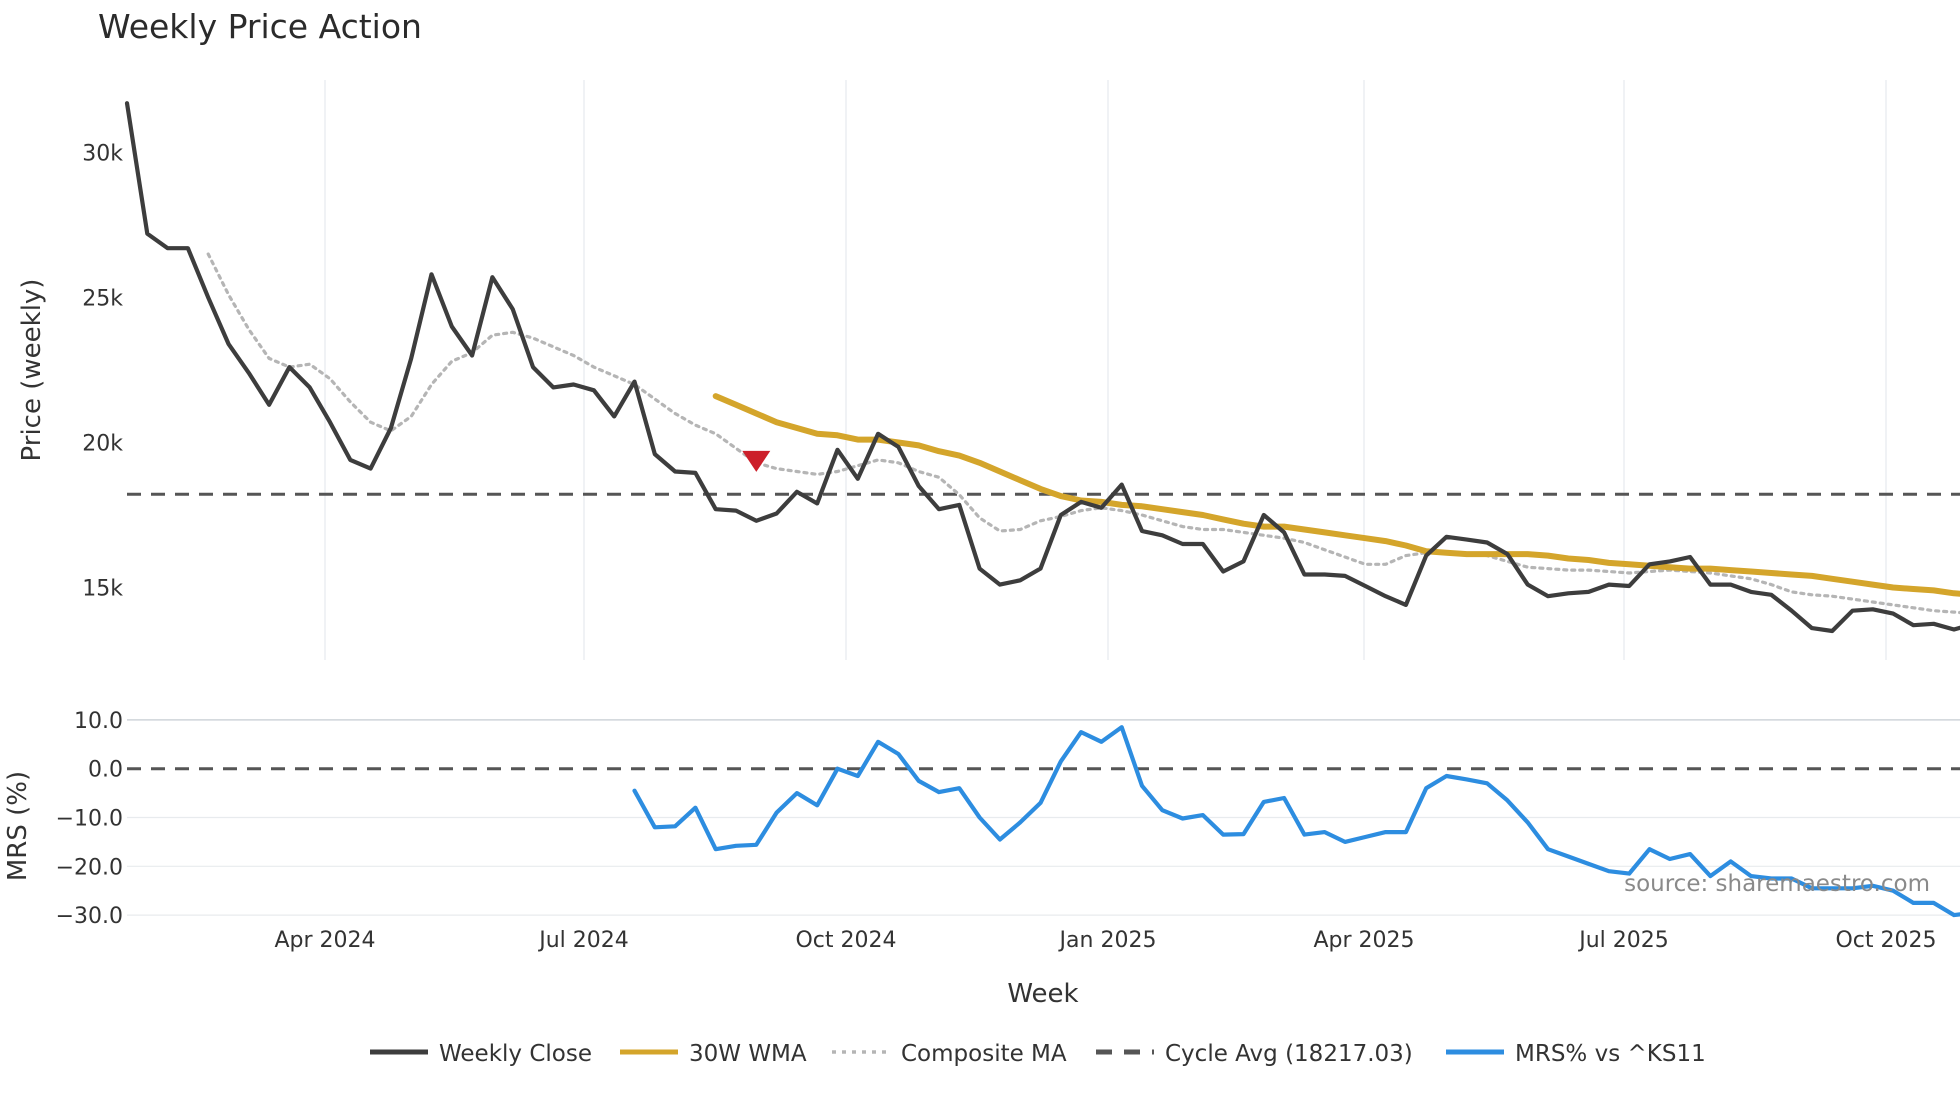 The image size is (1960, 1102). What do you see at coordinates (18, 826) in the screenshot?
I see `mrs-y-axis-title: MRS (%)` at bounding box center [18, 826].